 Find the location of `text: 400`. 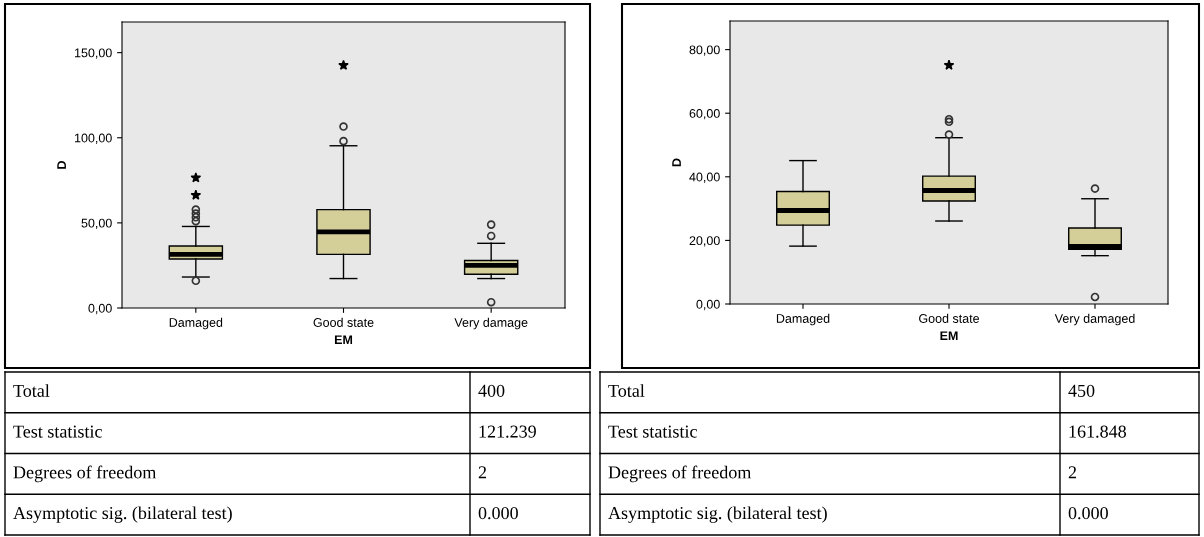

text: 400 is located at coordinates (491, 390).